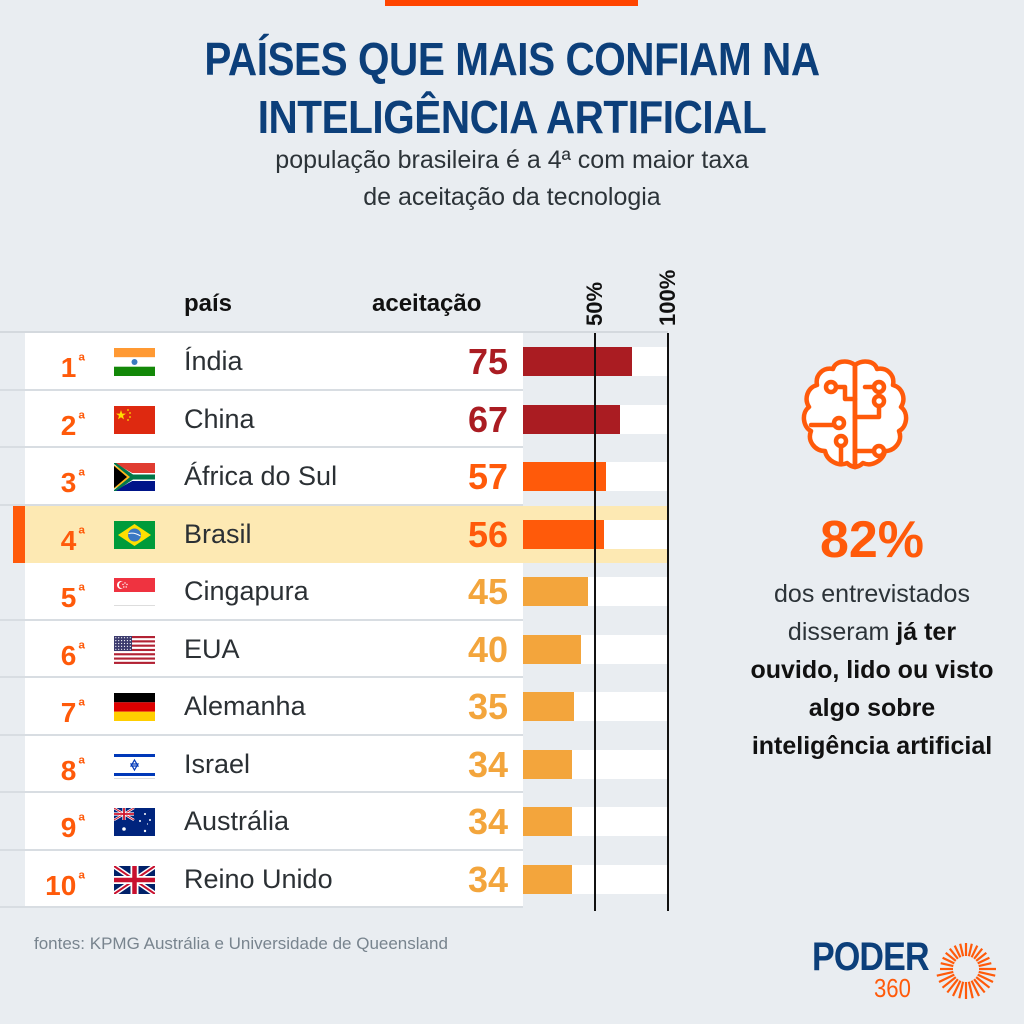 Image resolution: width=1024 pixels, height=1024 pixels. Describe the element at coordinates (212, 648) in the screenshot. I see `country-name: EUA` at that location.